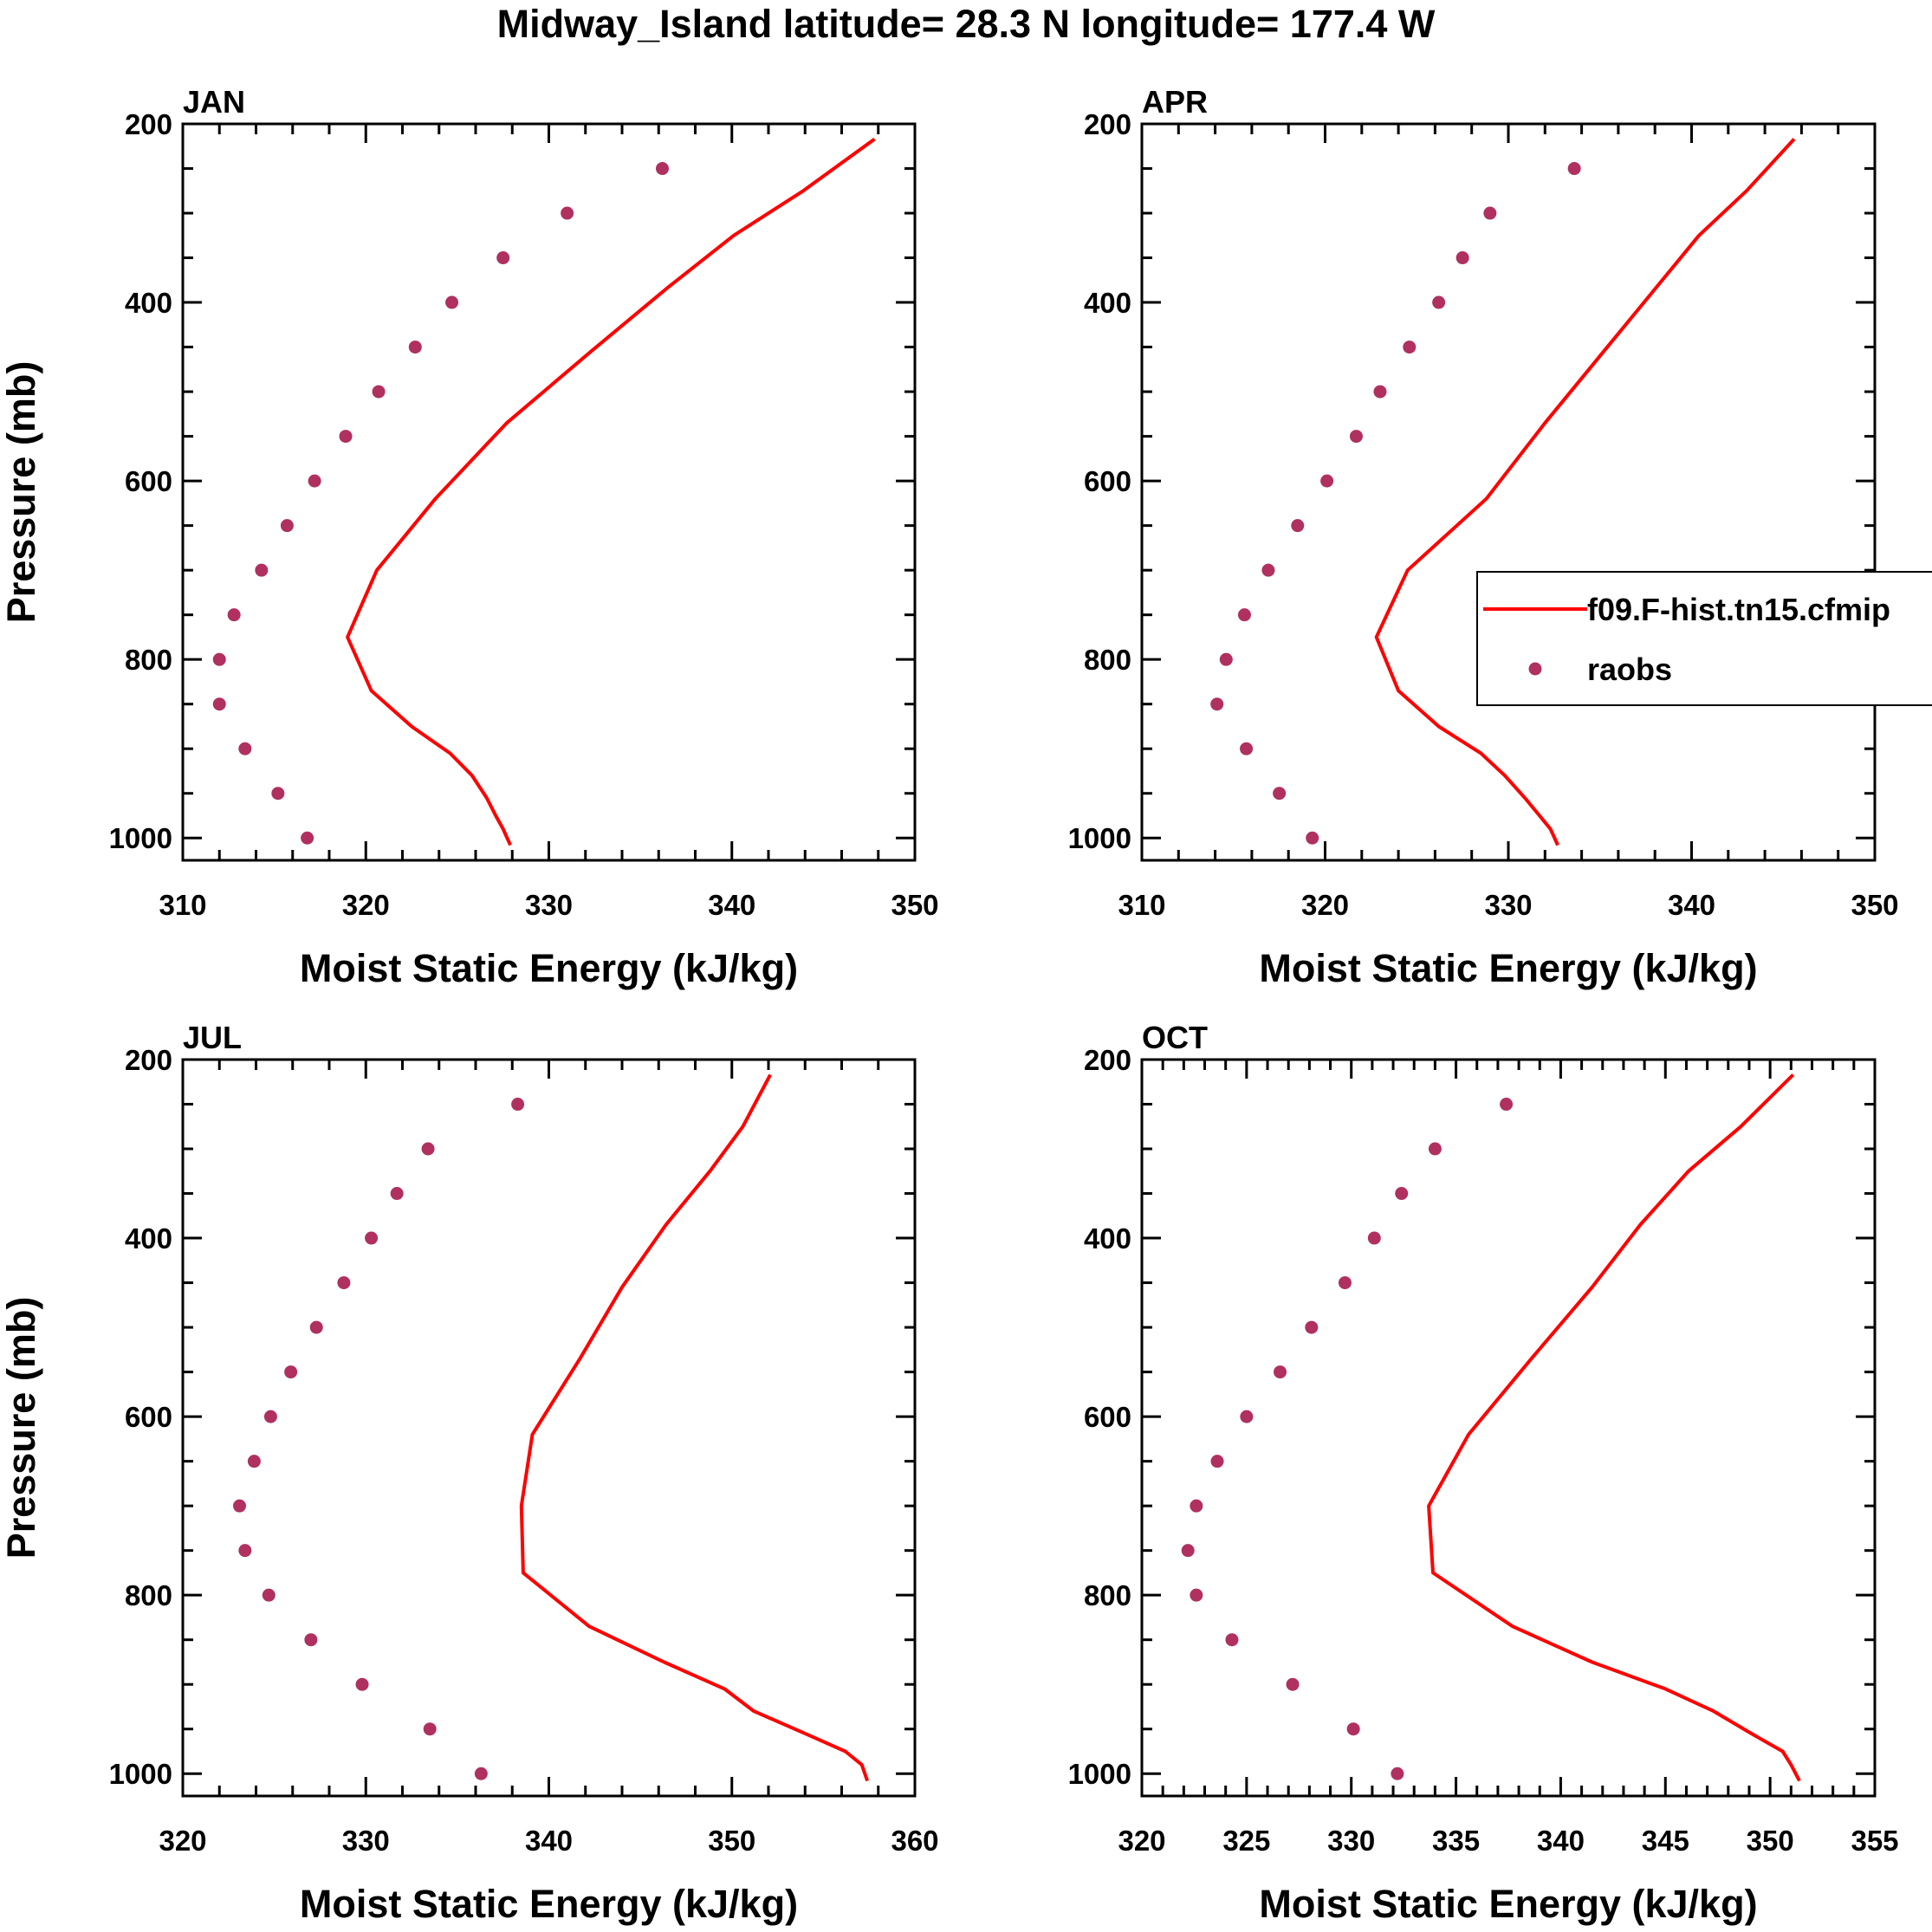 The height and width of the screenshot is (1932, 1932). Describe the element at coordinates (1704, 639) in the screenshot. I see `legend-box` at that location.